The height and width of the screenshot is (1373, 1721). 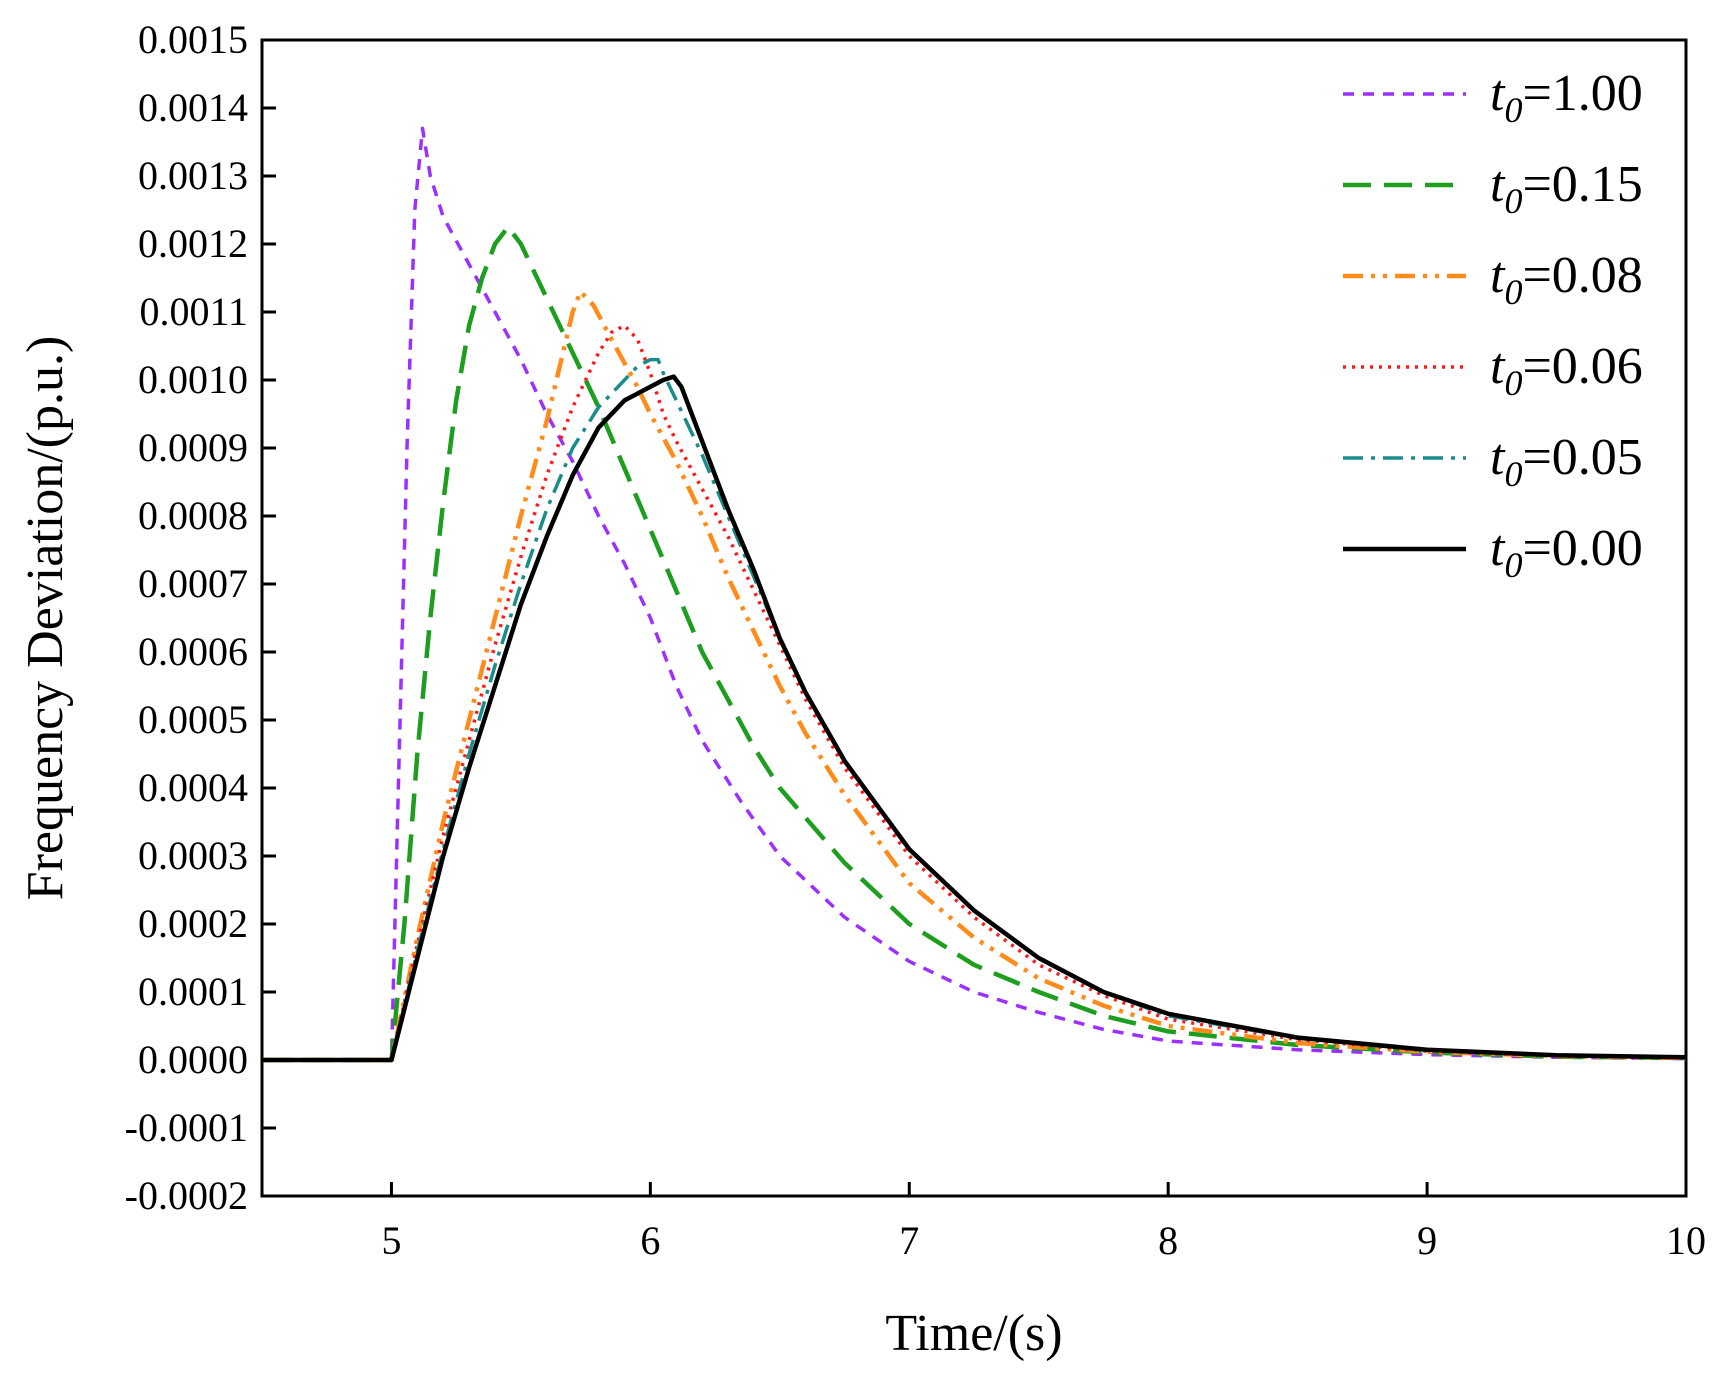 I want to click on x-tick-label: 9, so click(x=1427, y=1240).